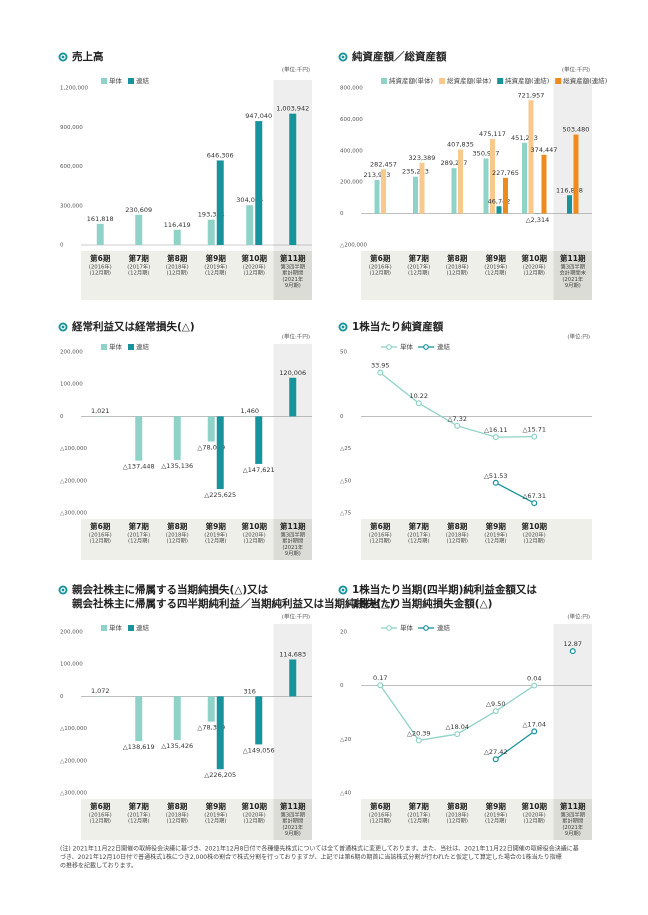  What do you see at coordinates (389, 347) in the screenshot?
I see `legend-marker` at bounding box center [389, 347].